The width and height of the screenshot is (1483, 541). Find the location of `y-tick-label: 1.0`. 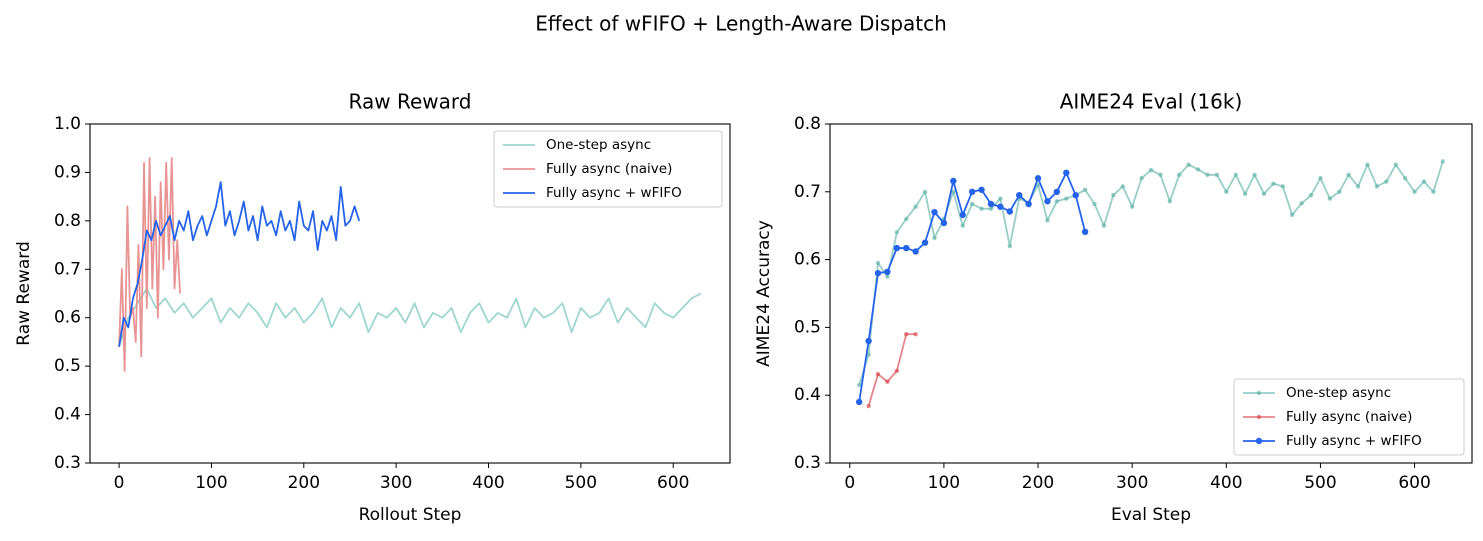

y-tick-label: 1.0 is located at coordinates (67, 124).